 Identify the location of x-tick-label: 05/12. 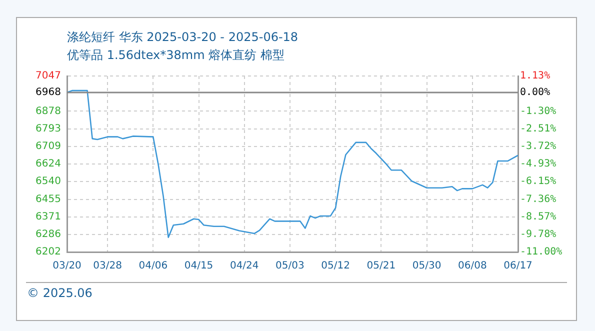
(335, 266).